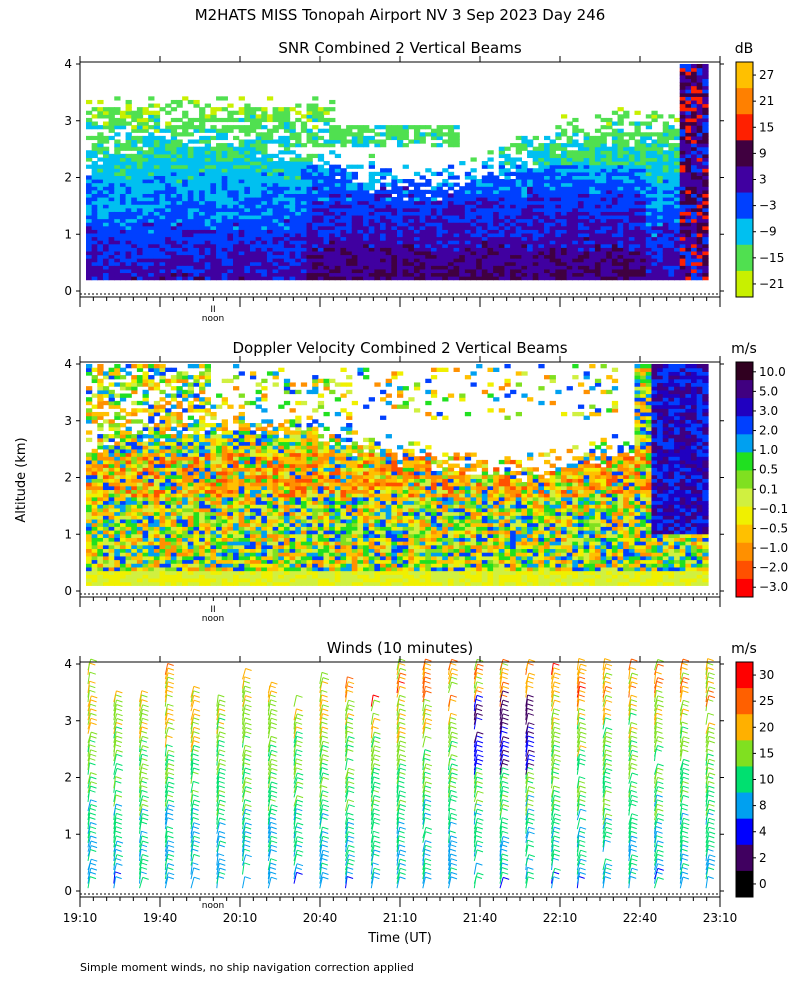 This screenshot has height=1004, width=800. What do you see at coordinates (744, 101) in the screenshot?
I see `colorbar-swatch` at bounding box center [744, 101].